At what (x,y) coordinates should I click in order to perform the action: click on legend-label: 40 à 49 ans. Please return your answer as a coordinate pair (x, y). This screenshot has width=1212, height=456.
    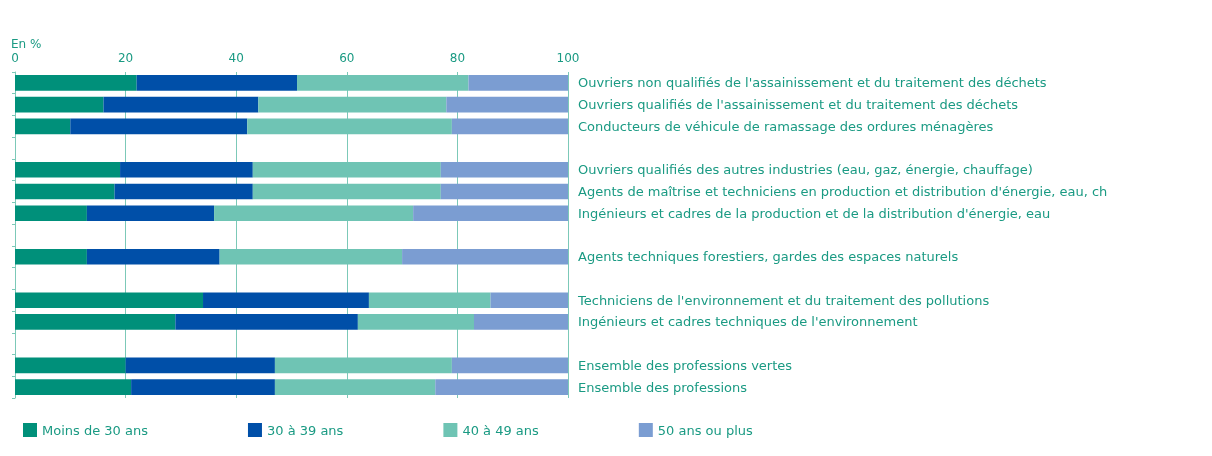
    Looking at the image, I should click on (501, 430).